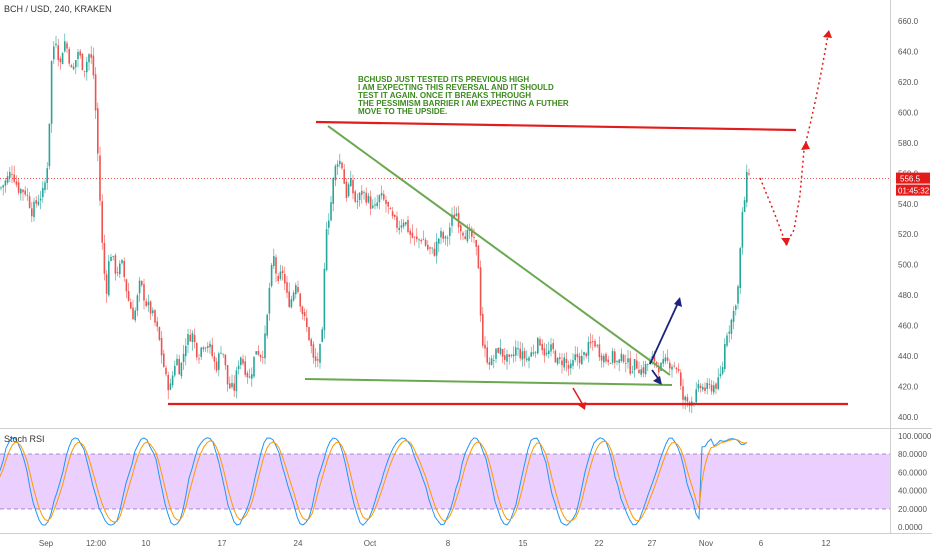 Image resolution: width=932 pixels, height=550 pixels. Describe the element at coordinates (402, 111) in the screenshot. I see `note-line: MOVE TO THE UPSIDE.` at that location.